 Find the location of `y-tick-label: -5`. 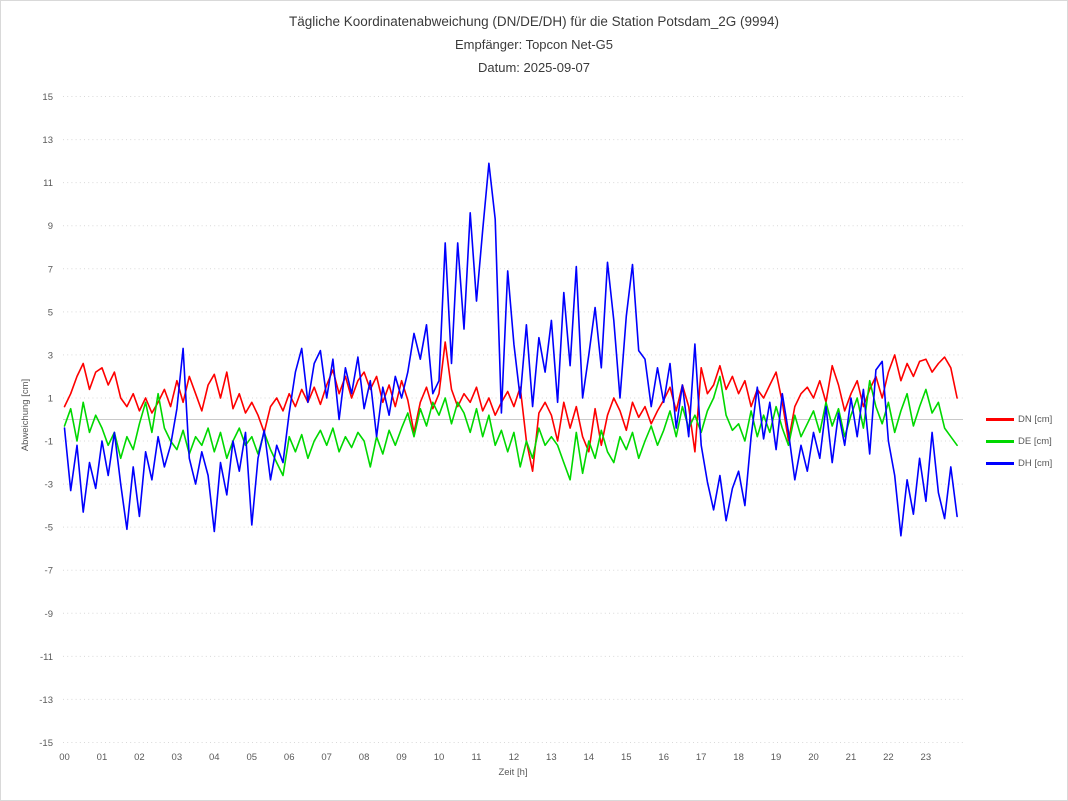

y-tick-label: -5 is located at coordinates (49, 528).